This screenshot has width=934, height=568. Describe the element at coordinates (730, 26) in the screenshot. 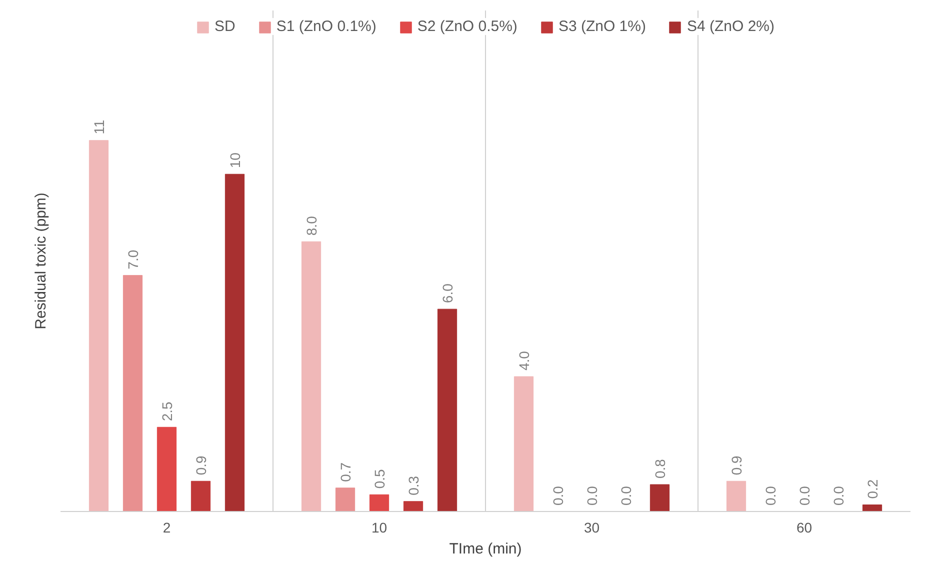

I see `legend-label: S4 (ZnO 2%)` at that location.